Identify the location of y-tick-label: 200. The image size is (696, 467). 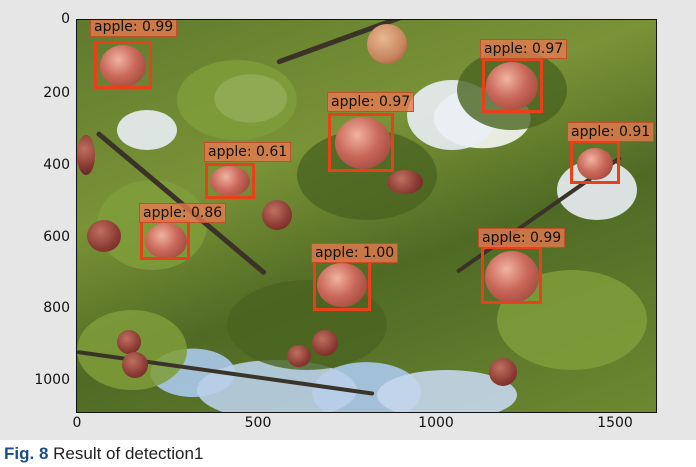
(56, 93).